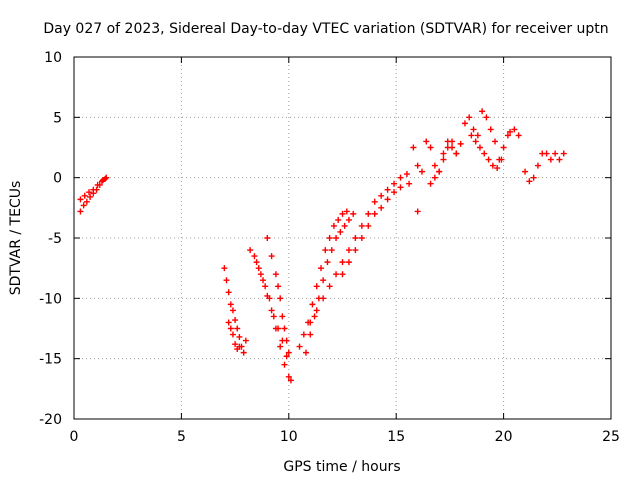 Image resolution: width=640 pixels, height=480 pixels. I want to click on y-tick-label: 5, so click(57, 118).